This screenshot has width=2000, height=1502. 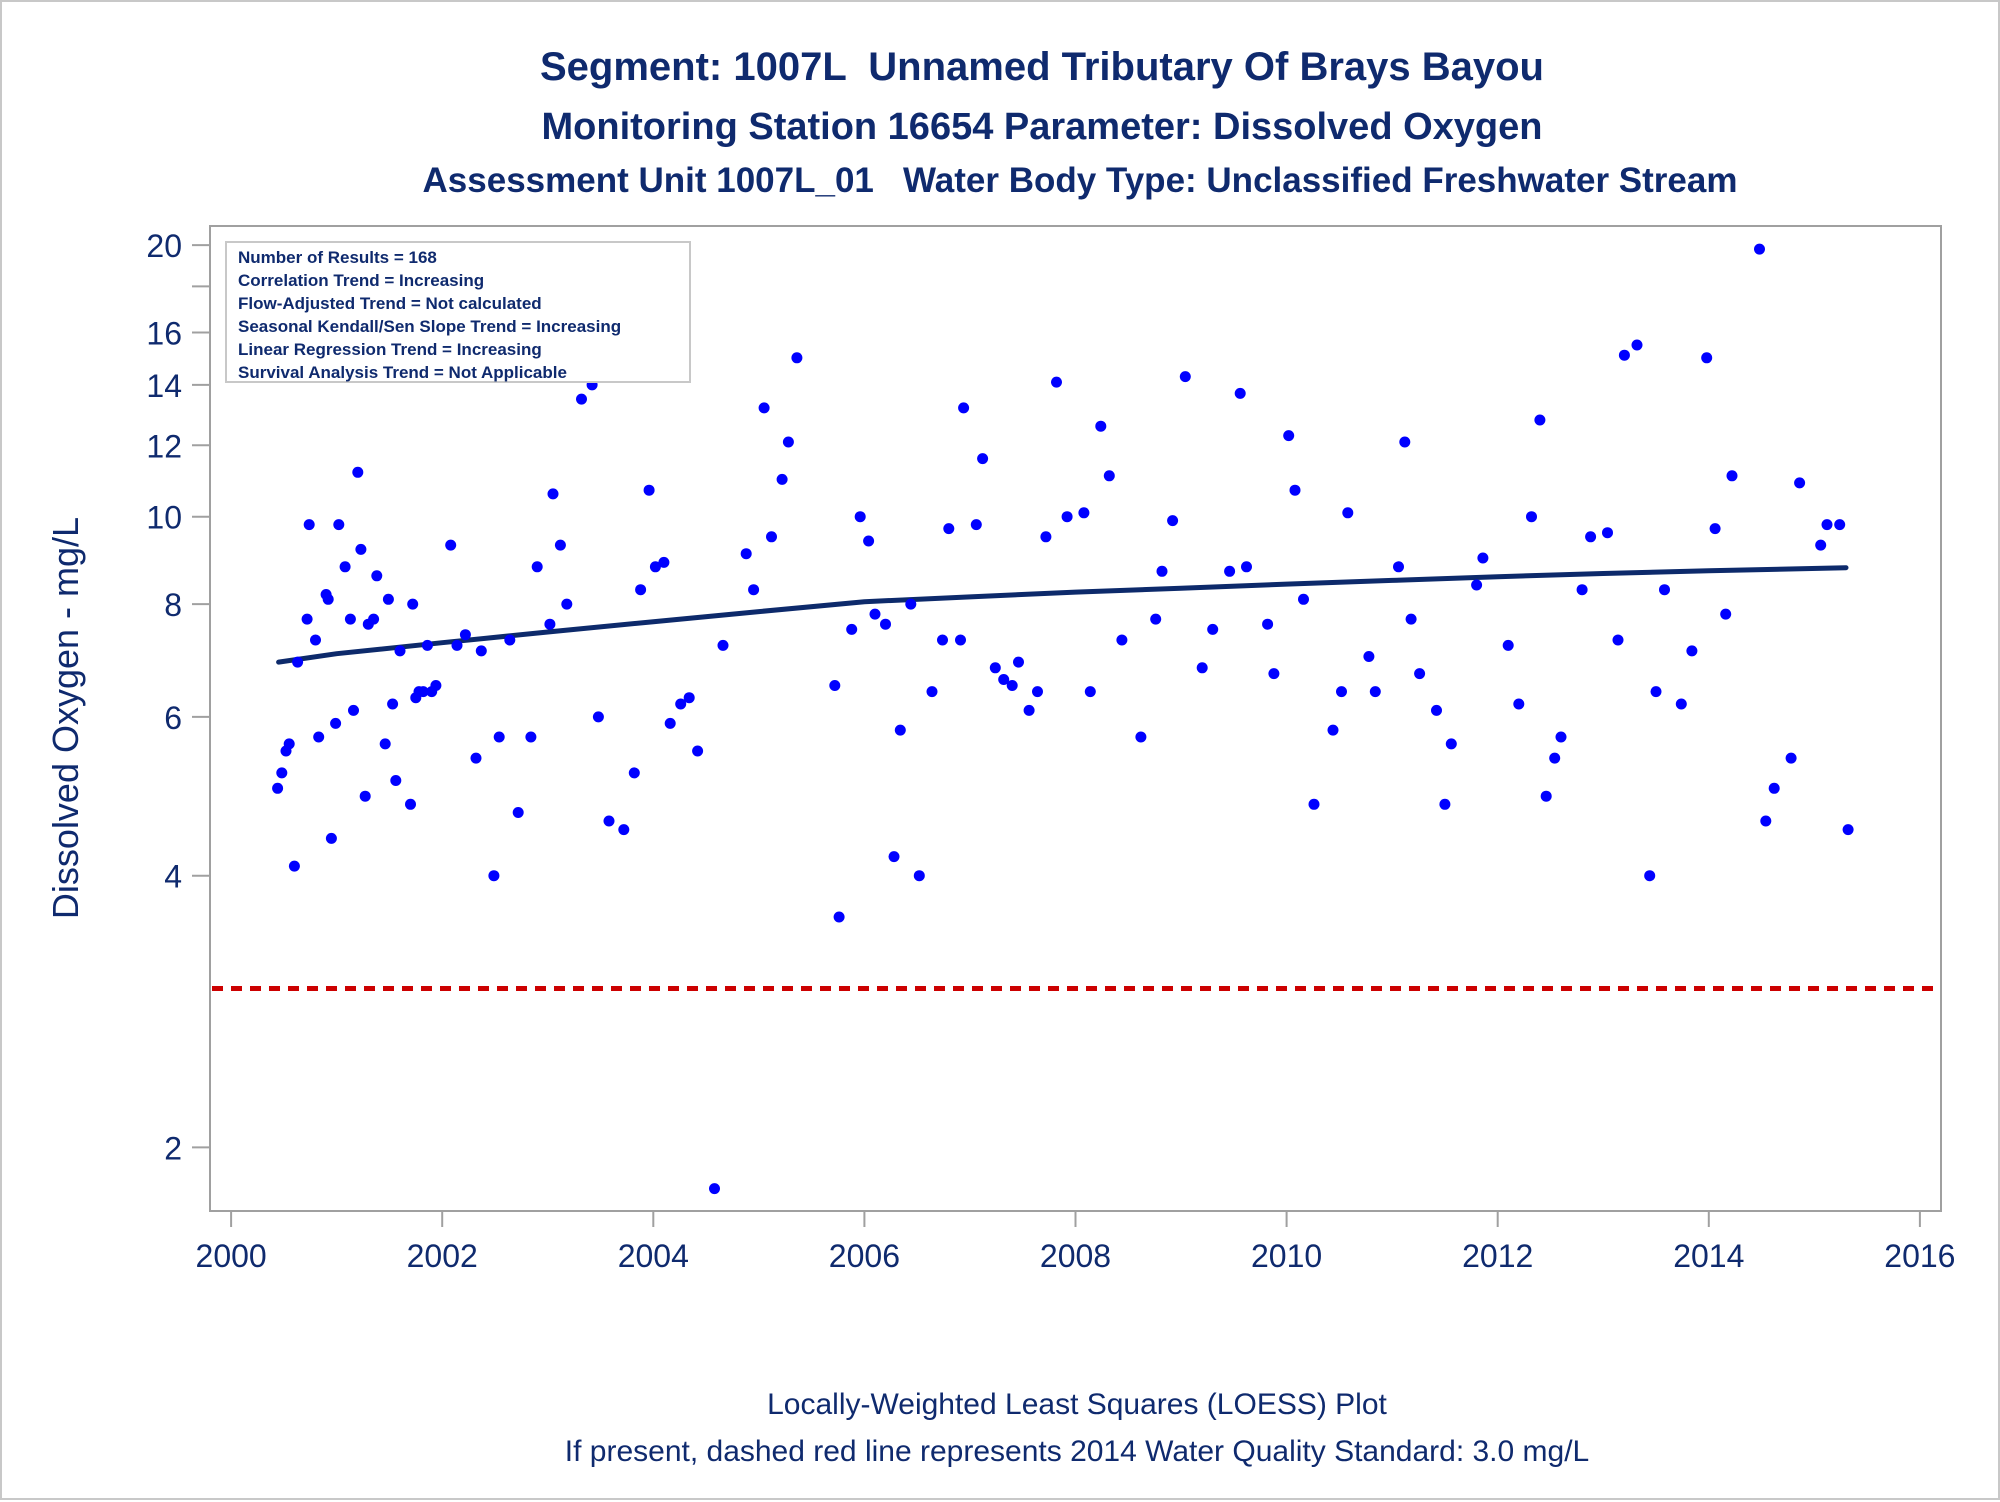 I want to click on loess-trend-line, so click(x=1062, y=615).